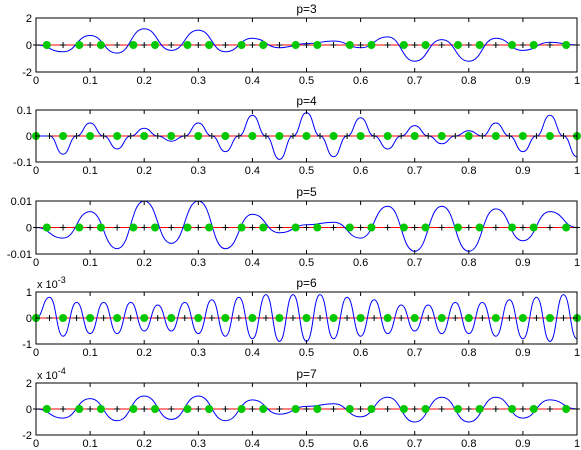  I want to click on panel-title: p=7, so click(306, 374).